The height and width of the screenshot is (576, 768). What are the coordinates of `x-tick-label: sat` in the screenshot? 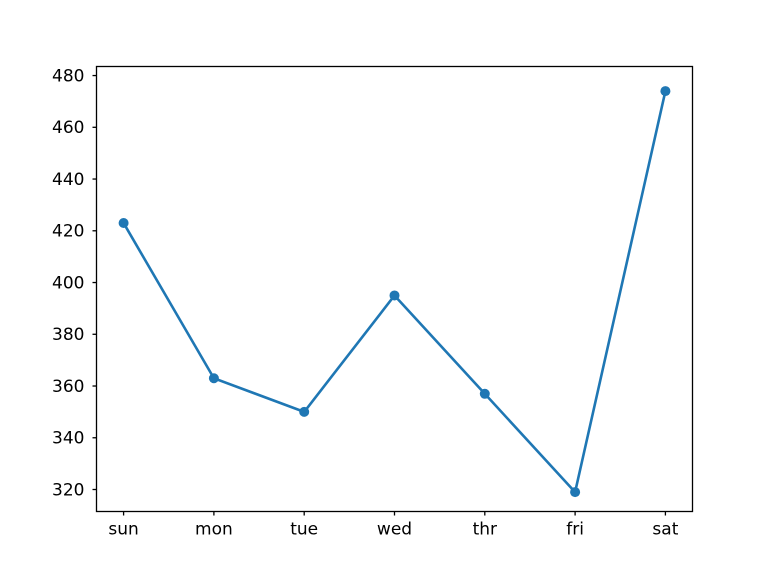 It's located at (665, 530).